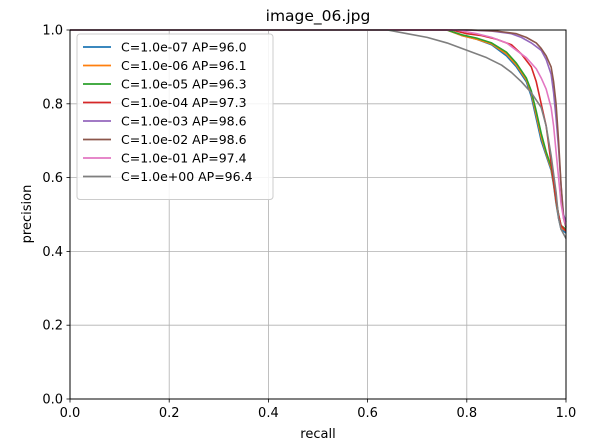  I want to click on x-tick-label: 1.0, so click(566, 413).